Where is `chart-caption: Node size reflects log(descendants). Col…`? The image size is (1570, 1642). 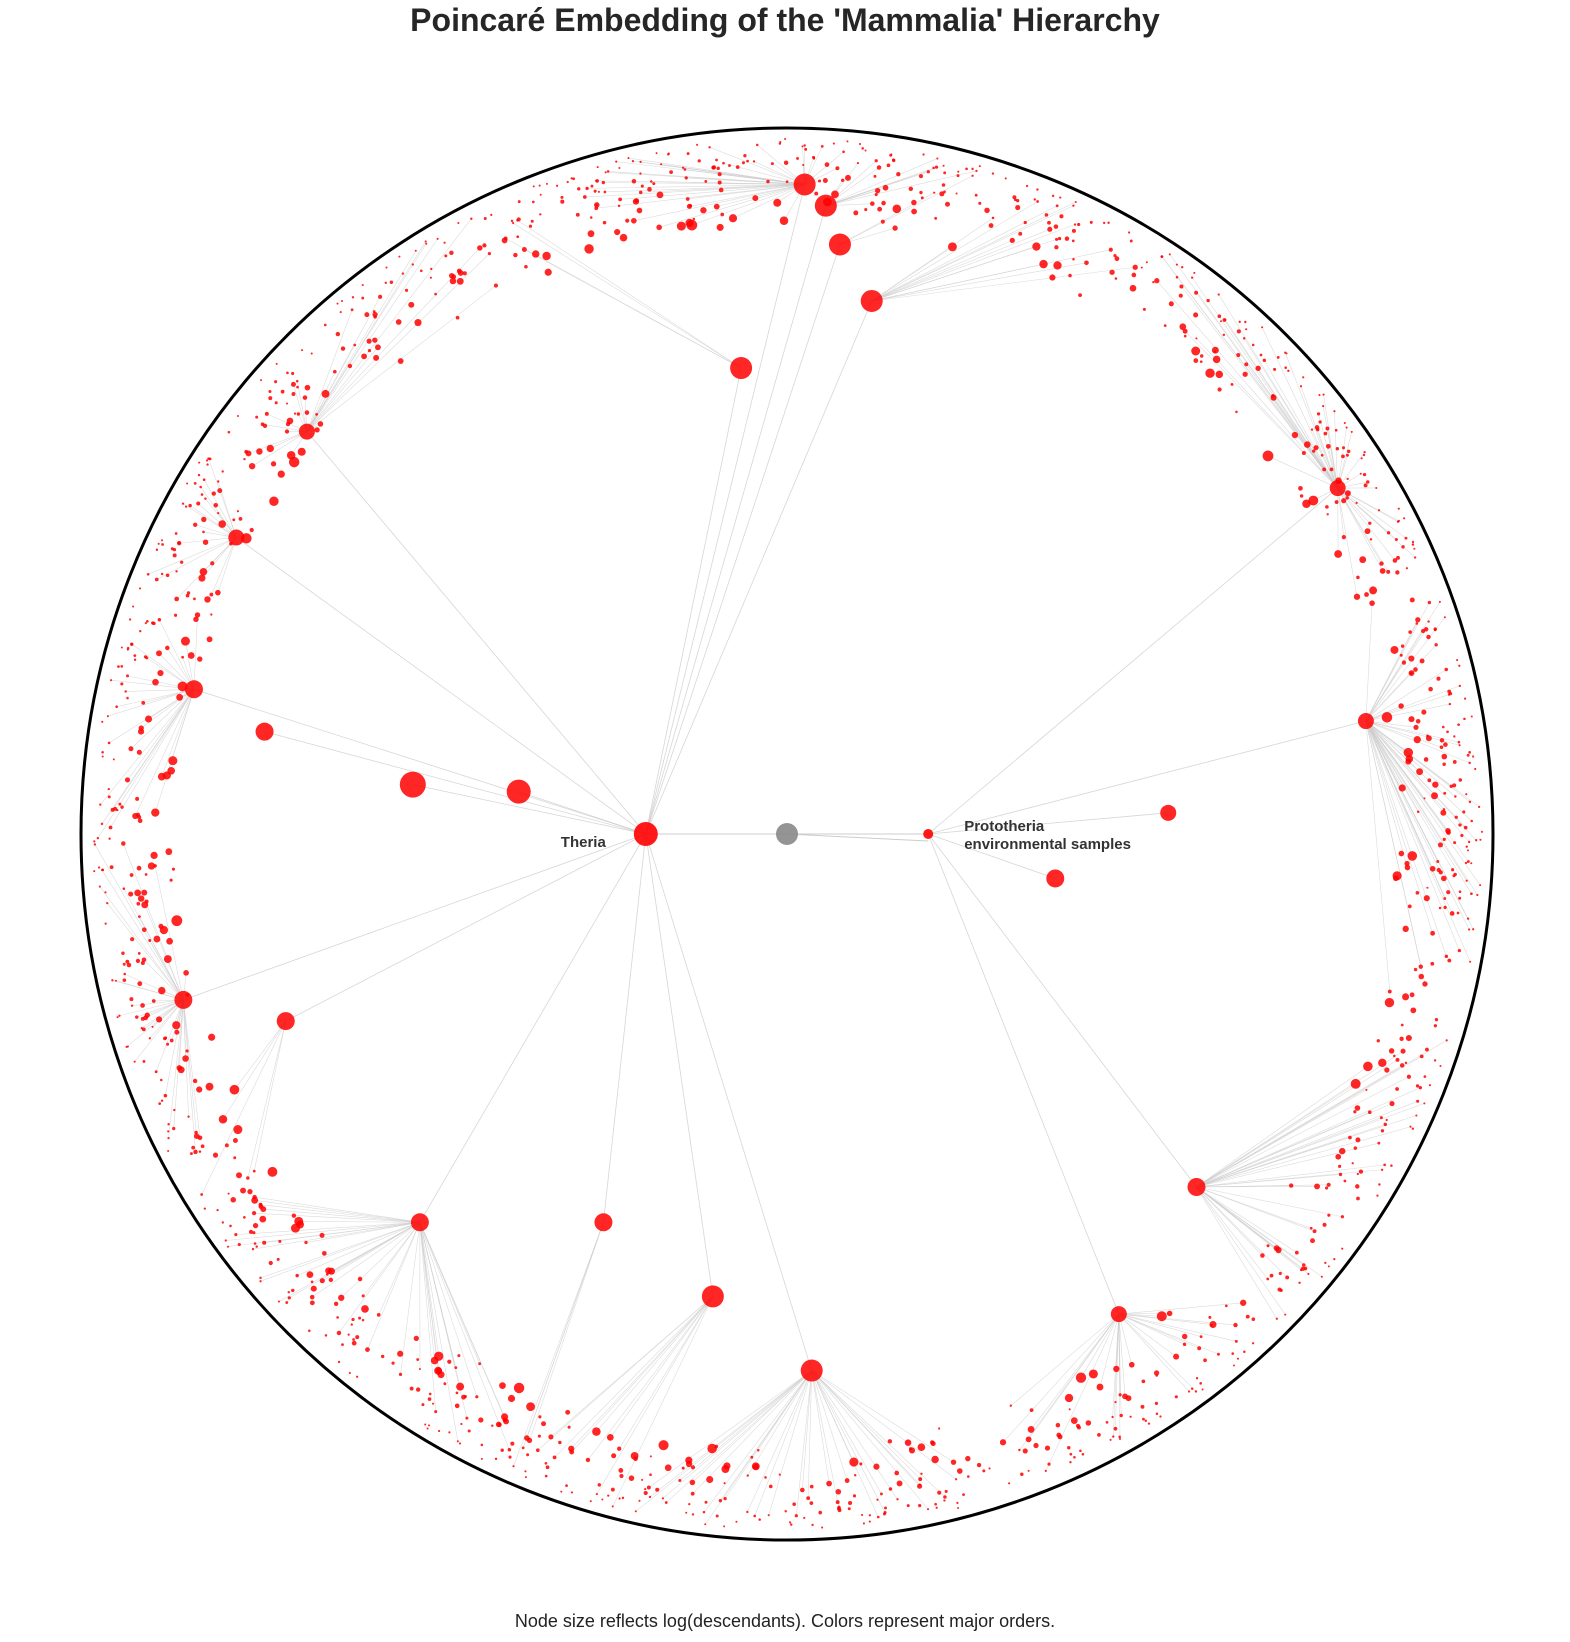
chart-caption: Node size reflects log(descendants). Col… is located at coordinates (785, 1621).